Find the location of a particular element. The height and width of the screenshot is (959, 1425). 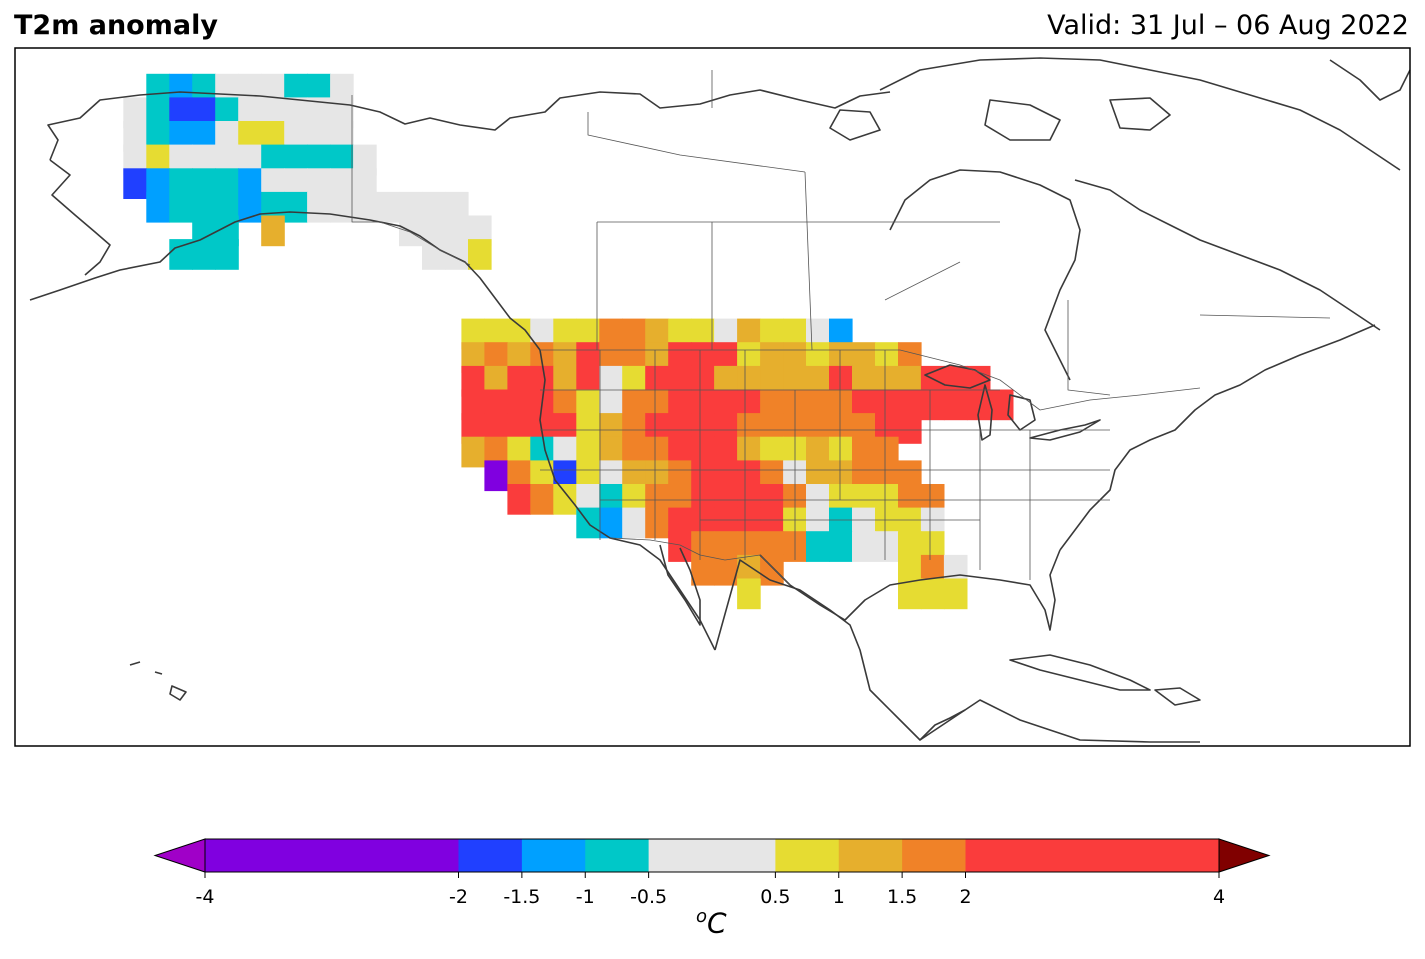

colorbar-tick-label: -1.5 is located at coordinates (521, 897).